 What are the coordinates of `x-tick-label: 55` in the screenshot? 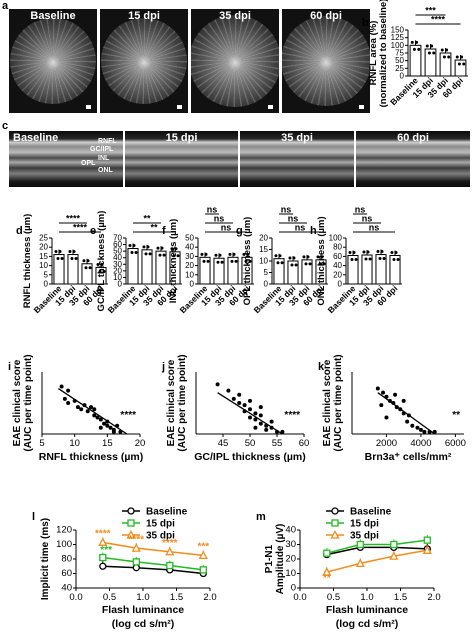 It's located at (277, 443).